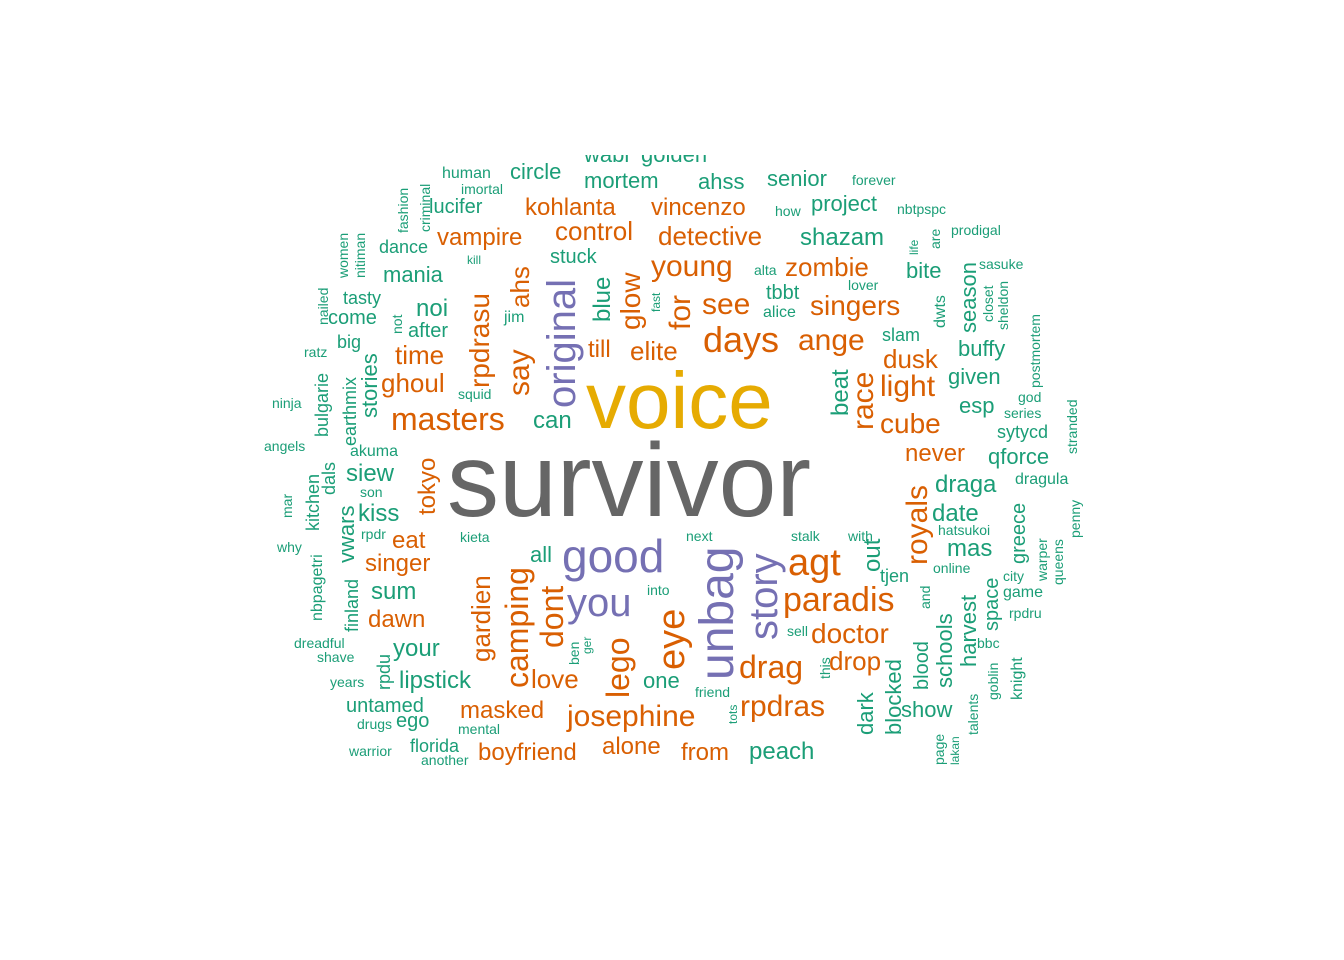 Image resolution: width=1344 pixels, height=960 pixels. What do you see at coordinates (855, 661) in the screenshot?
I see `cloud-word-drop: drop` at bounding box center [855, 661].